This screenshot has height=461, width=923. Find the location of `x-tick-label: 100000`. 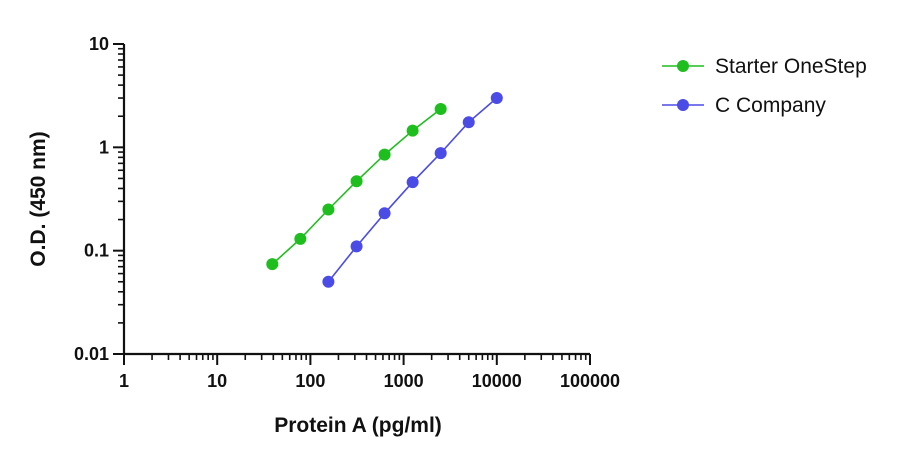

x-tick-label: 100000 is located at coordinates (590, 381).